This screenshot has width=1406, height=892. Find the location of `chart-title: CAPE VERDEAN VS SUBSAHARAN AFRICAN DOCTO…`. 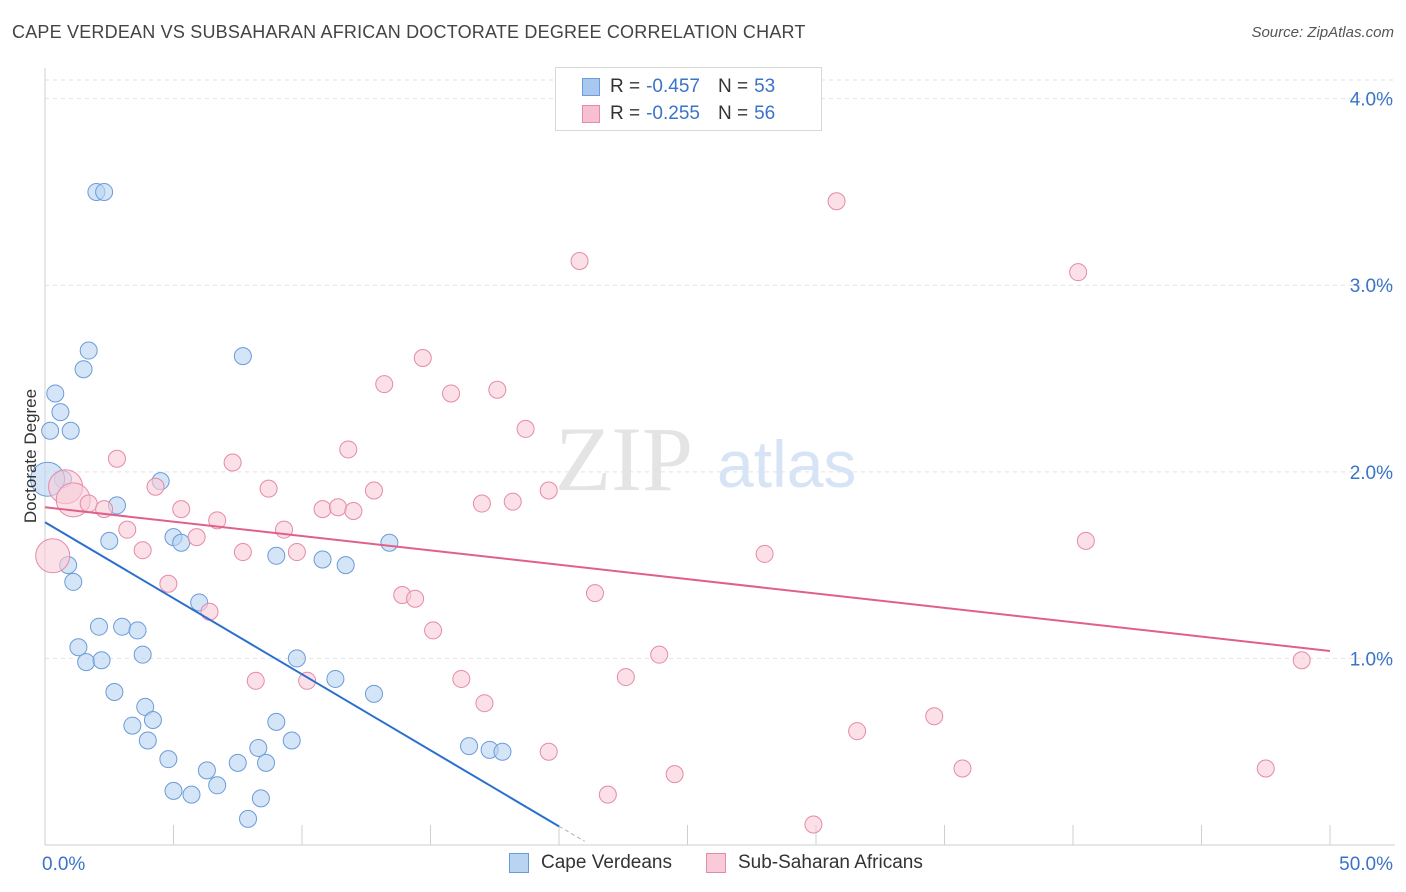

chart-title: CAPE VERDEAN VS SUBSAHARAN AFRICAN DOCTO… is located at coordinates (409, 32).